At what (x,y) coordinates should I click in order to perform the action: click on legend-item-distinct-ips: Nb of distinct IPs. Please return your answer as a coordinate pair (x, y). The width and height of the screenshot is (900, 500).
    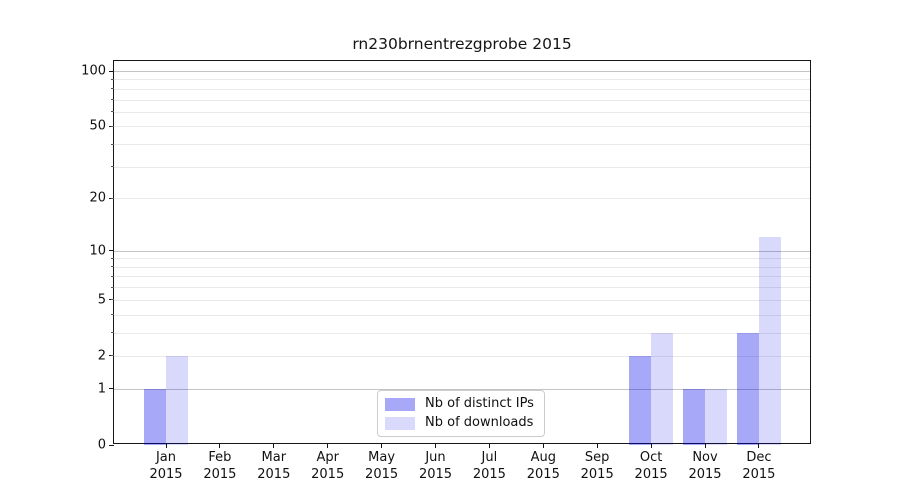
    Looking at the image, I should click on (459, 404).